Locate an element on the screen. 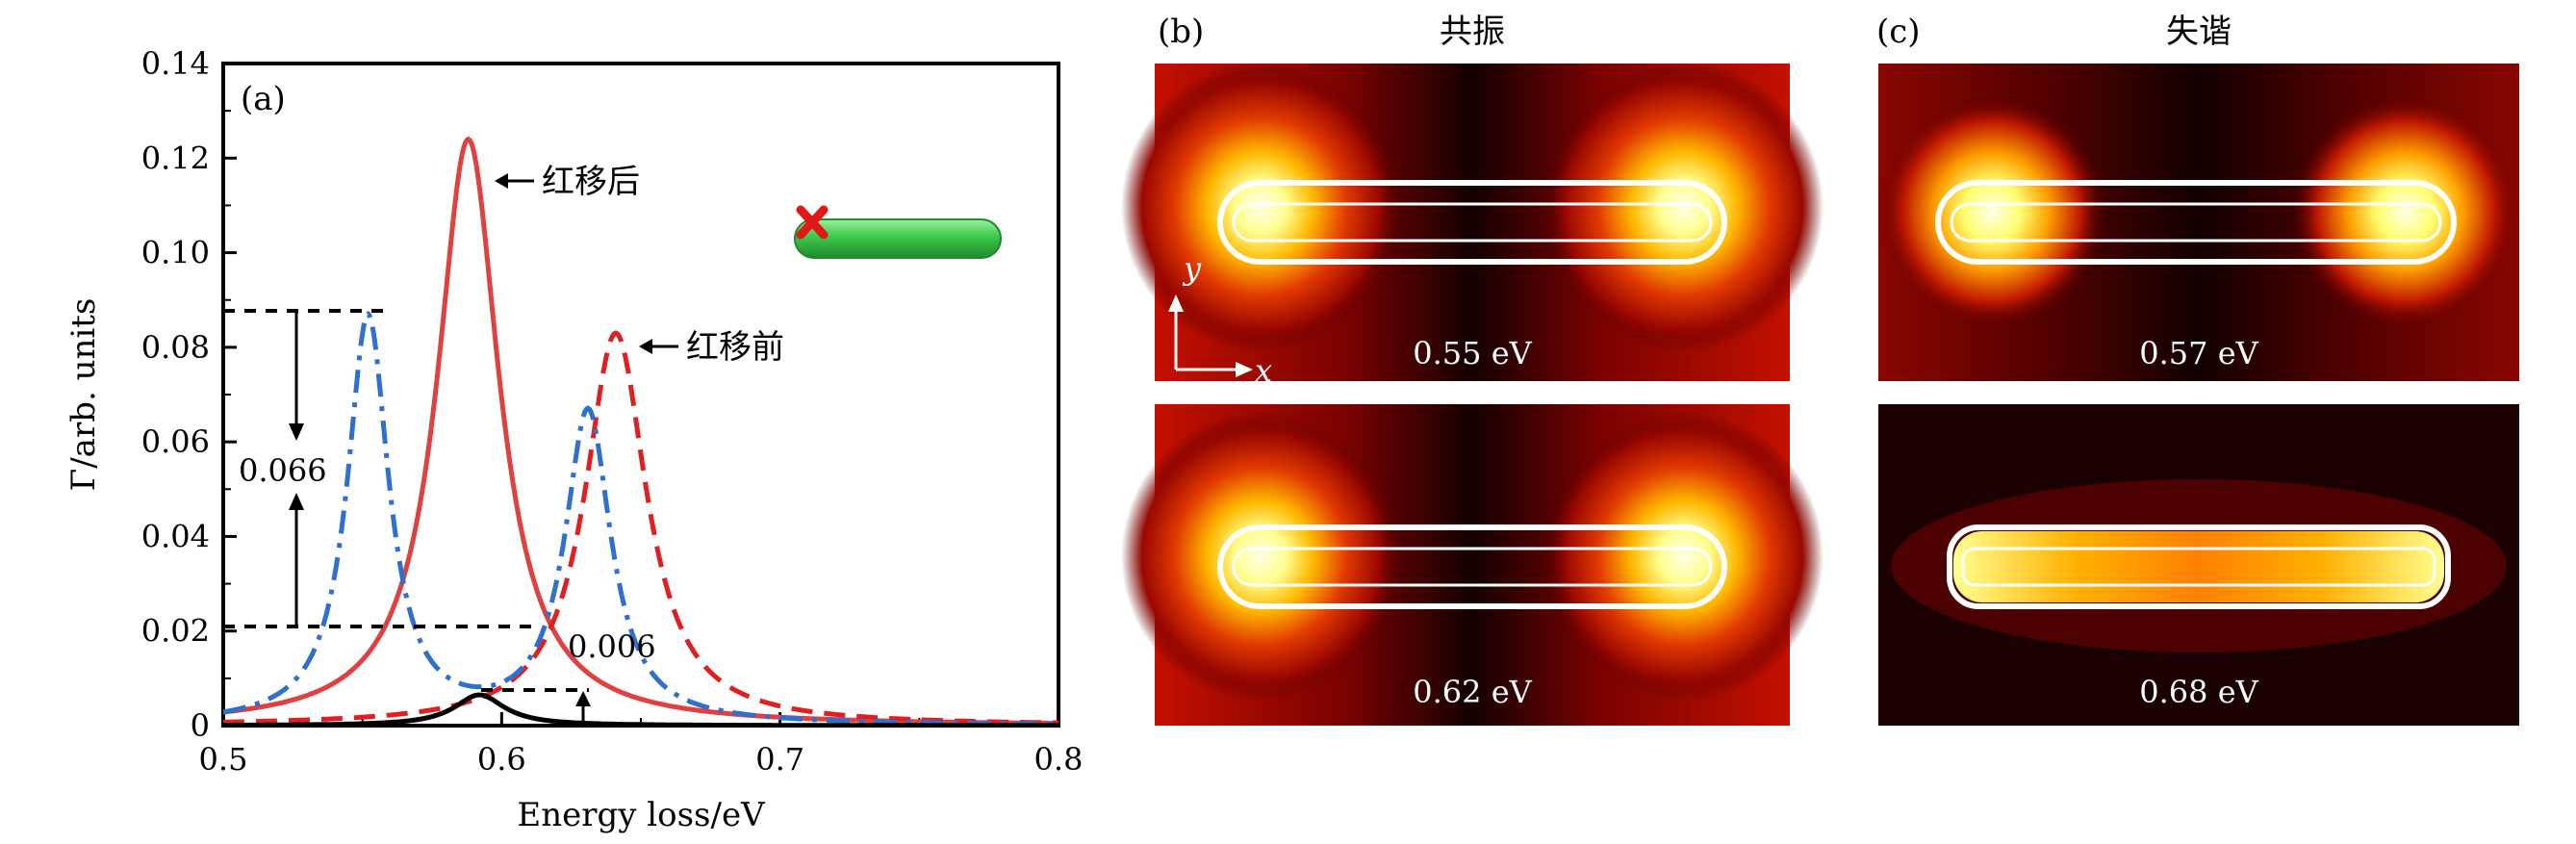 This screenshot has height=844, width=2576. y-tick-label: 0.10 is located at coordinates (175, 253).